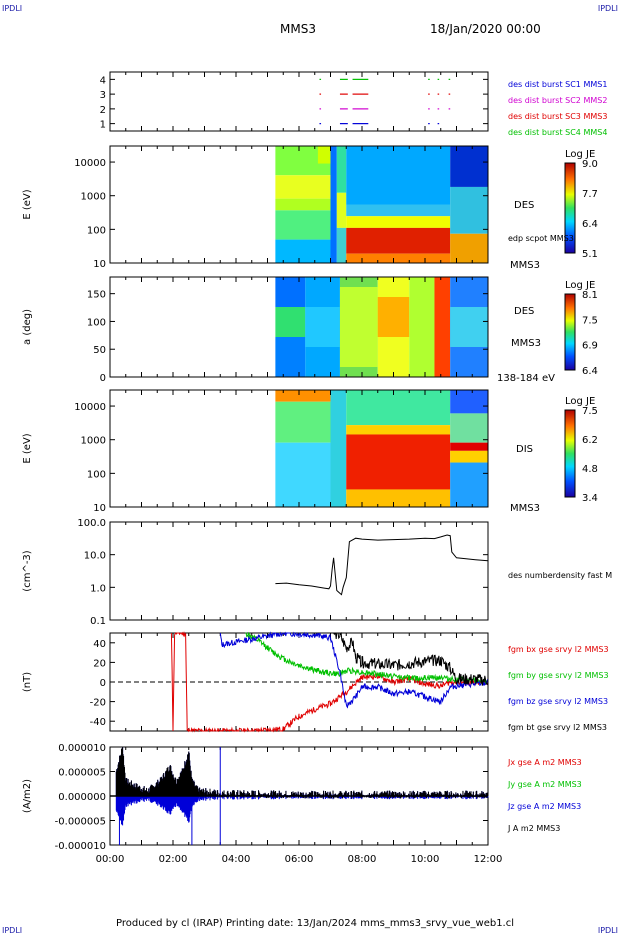  What do you see at coordinates (93, 441) in the screenshot?
I see `dis-energy-y-label: 1000` at bounding box center [93, 441].